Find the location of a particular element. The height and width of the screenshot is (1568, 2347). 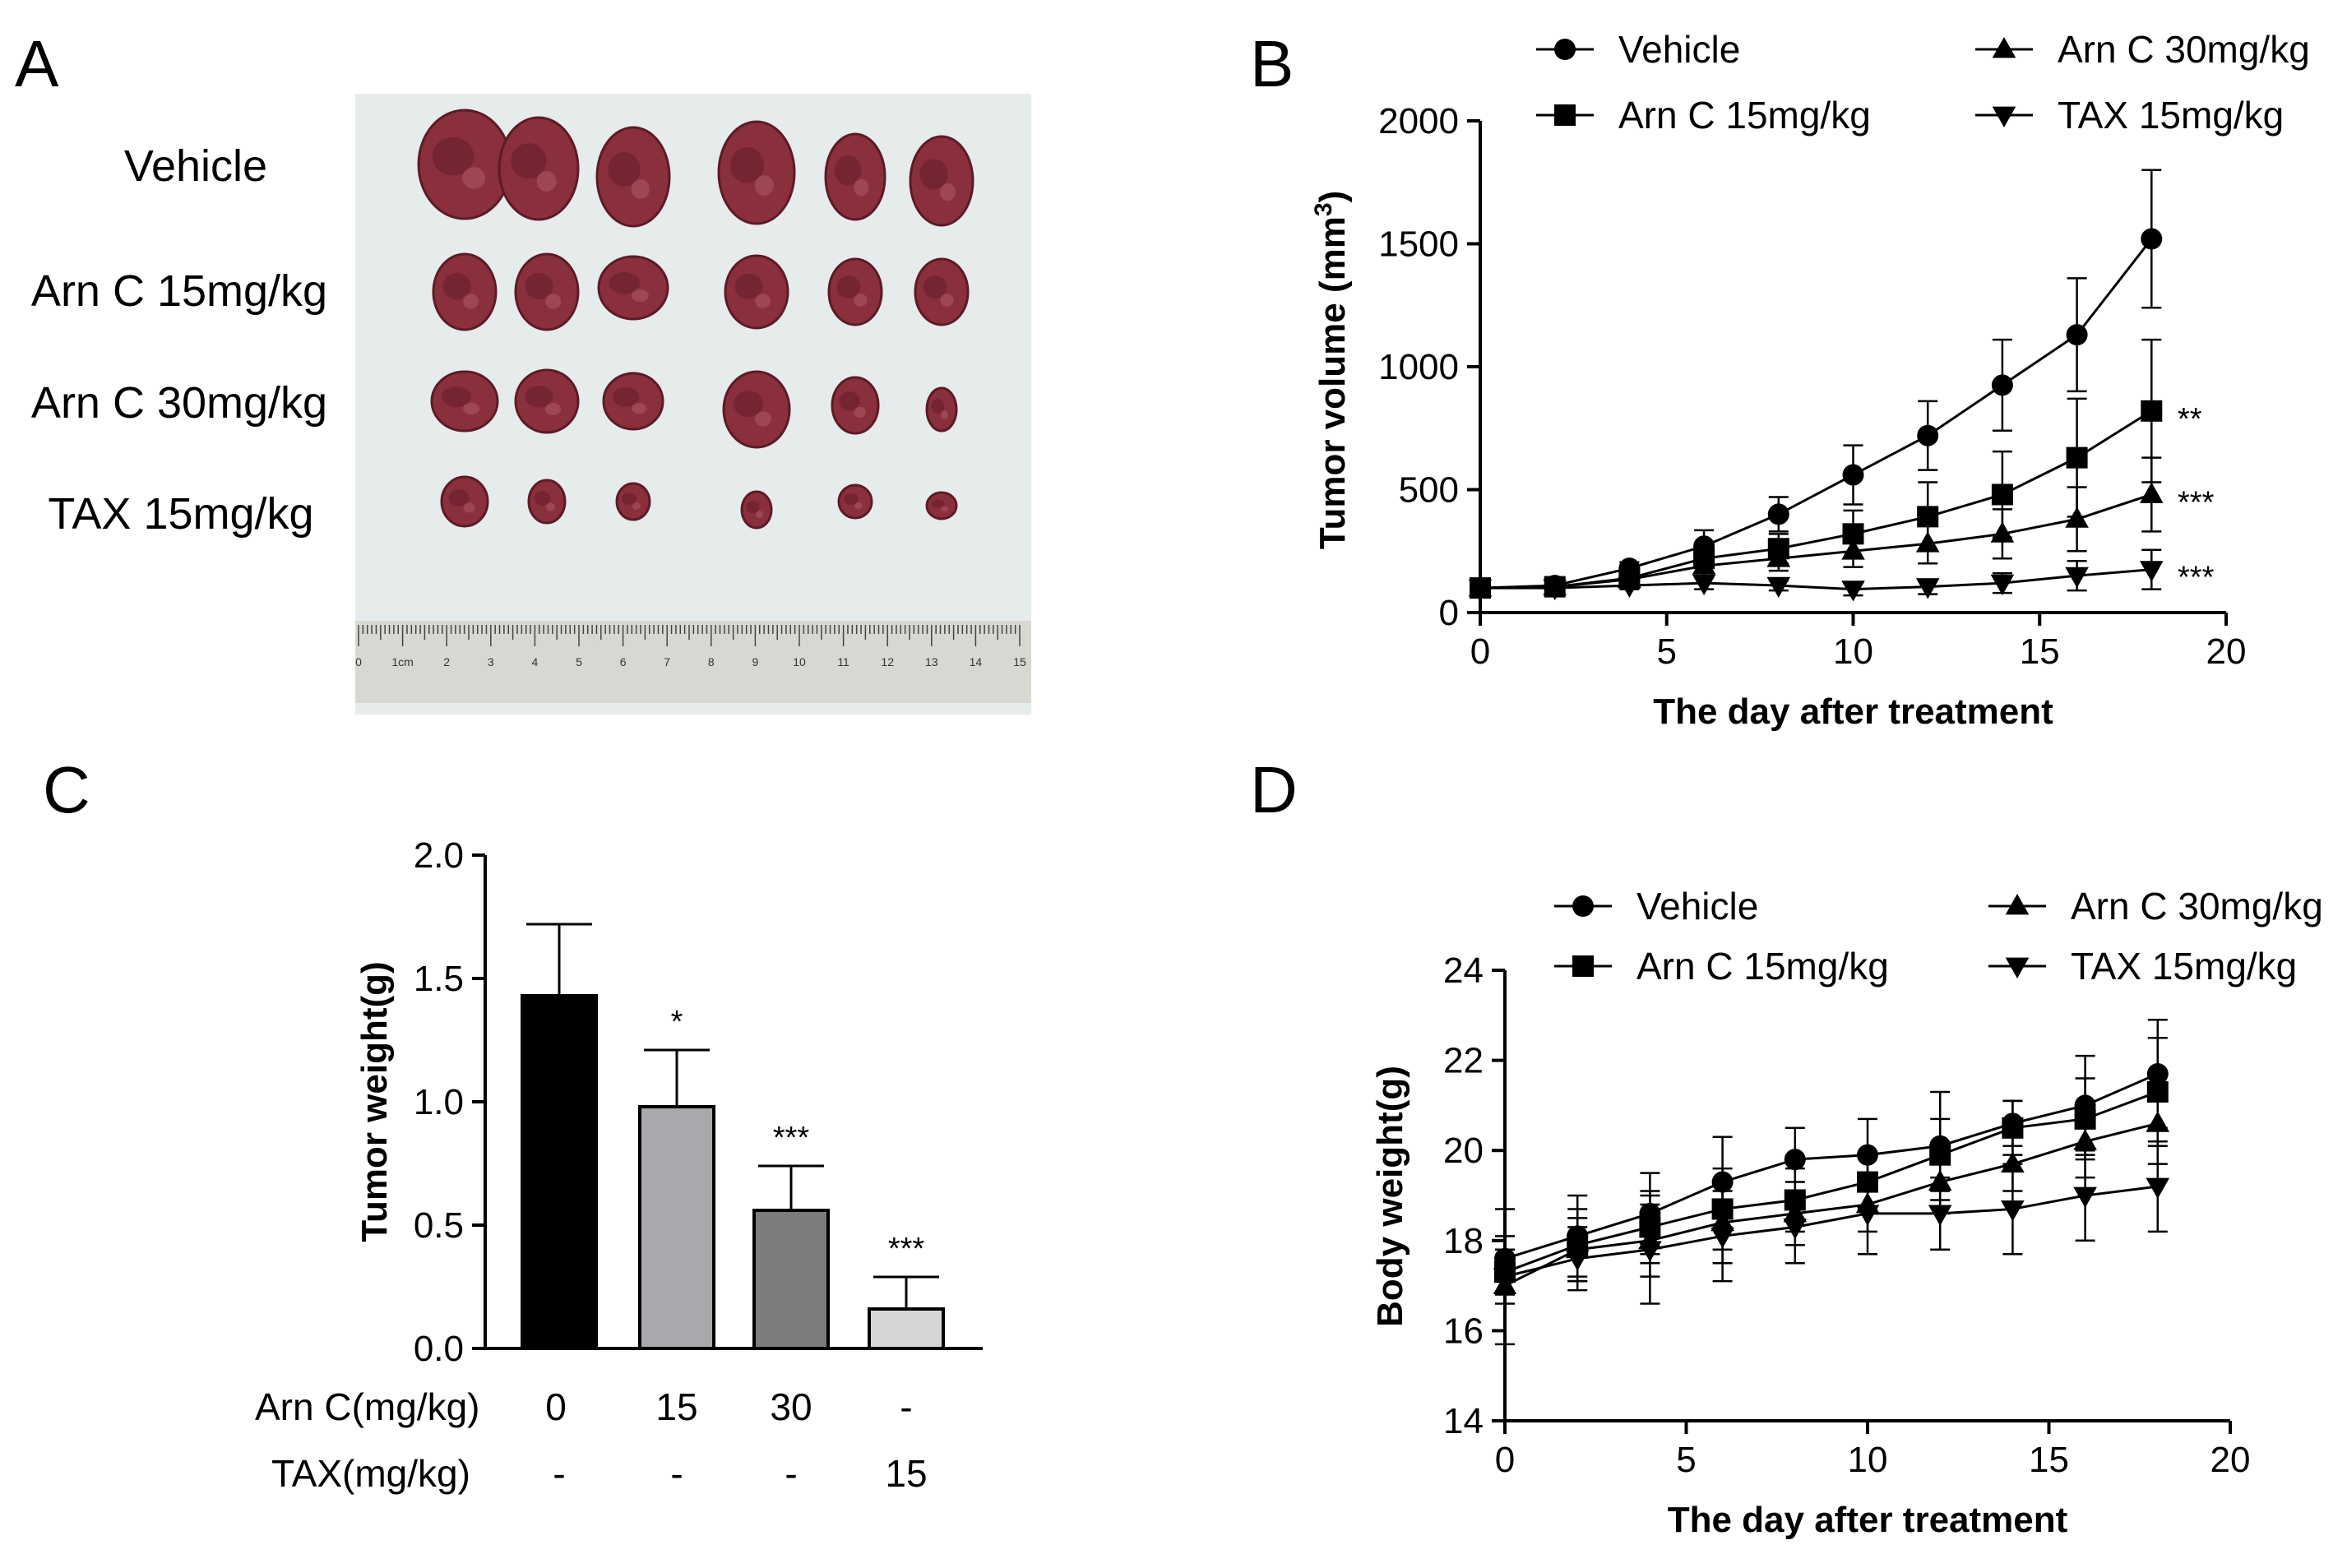

row-label-tax15: TAX 15mg/kg is located at coordinates (180, 514).